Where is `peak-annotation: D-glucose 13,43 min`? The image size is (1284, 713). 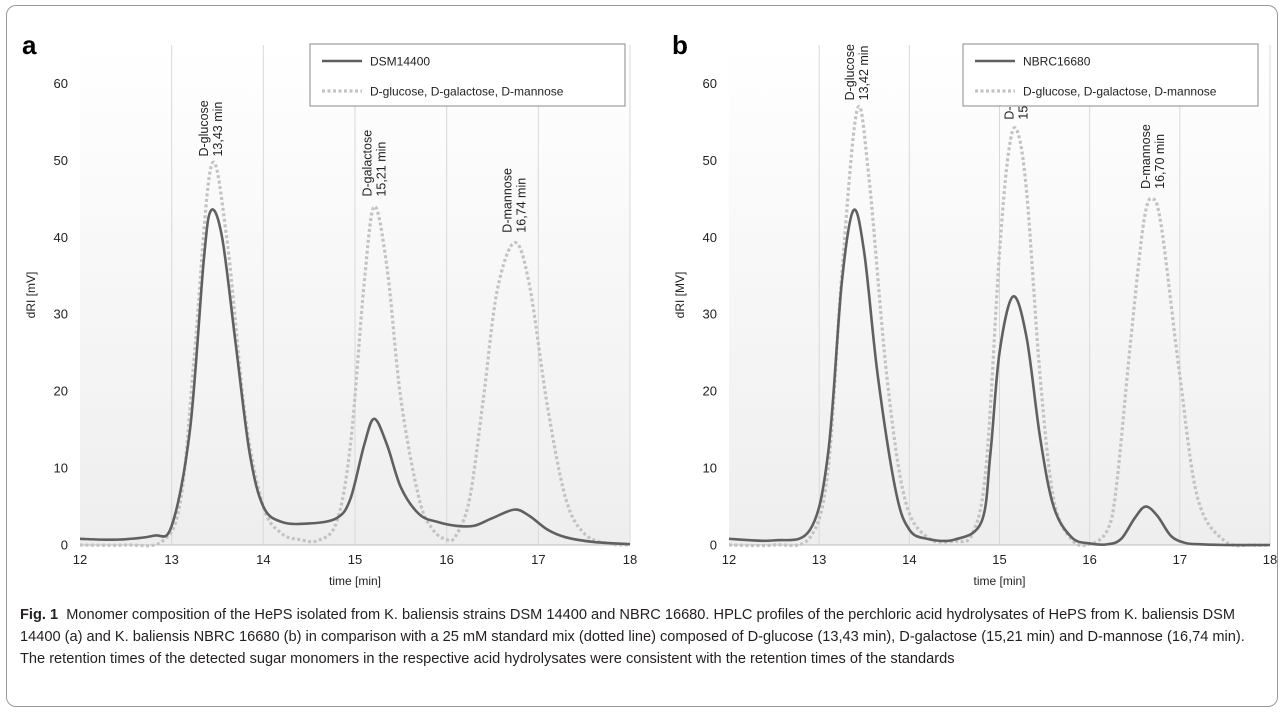 peak-annotation: D-glucose 13,43 min is located at coordinates (211, 128).